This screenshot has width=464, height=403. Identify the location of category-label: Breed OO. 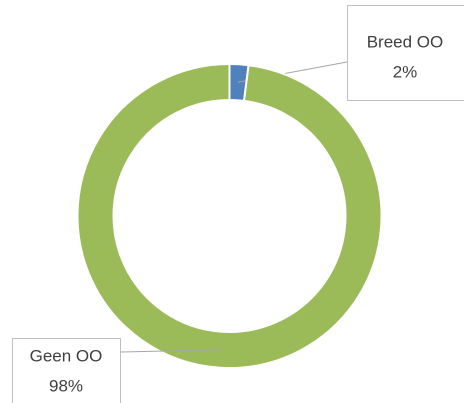
(405, 41).